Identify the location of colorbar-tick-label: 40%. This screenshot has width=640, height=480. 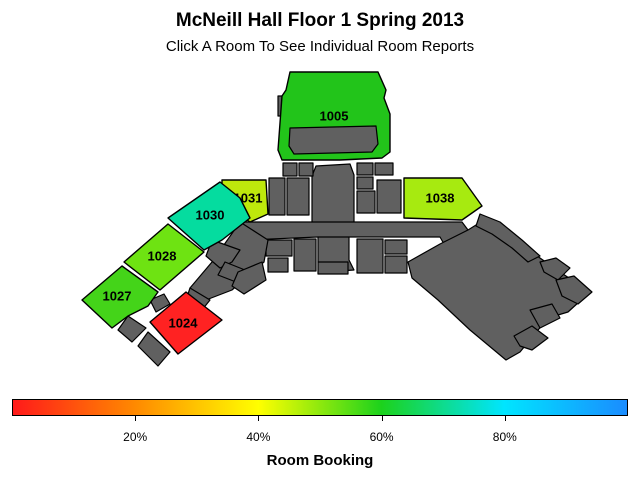
(258, 437).